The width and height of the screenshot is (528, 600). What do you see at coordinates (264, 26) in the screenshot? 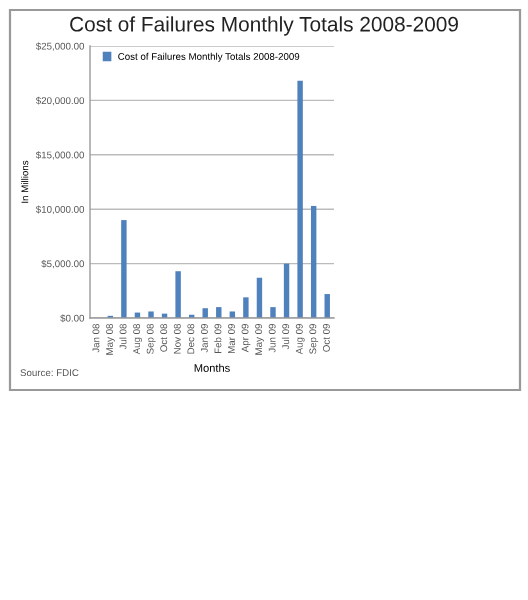
I see `chart-title: Cost of Failures Monthly Totals 2008-2009` at bounding box center [264, 26].